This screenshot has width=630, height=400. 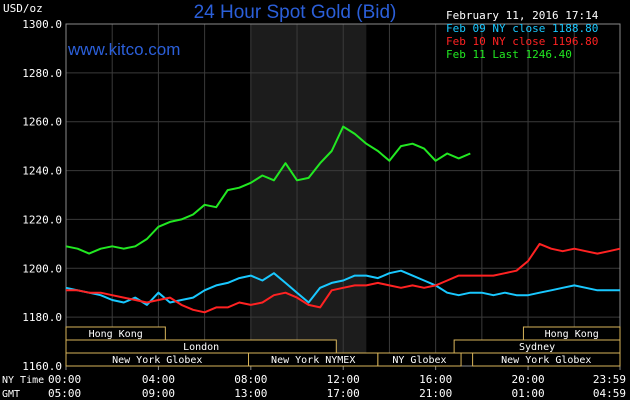 I want to click on website-label: www.kitco.com, so click(x=123, y=49).